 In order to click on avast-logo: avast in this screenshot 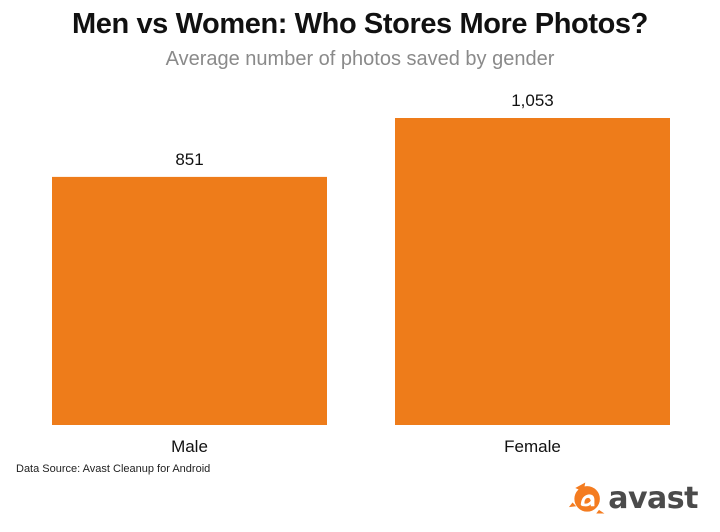, I will do `click(633, 498)`.